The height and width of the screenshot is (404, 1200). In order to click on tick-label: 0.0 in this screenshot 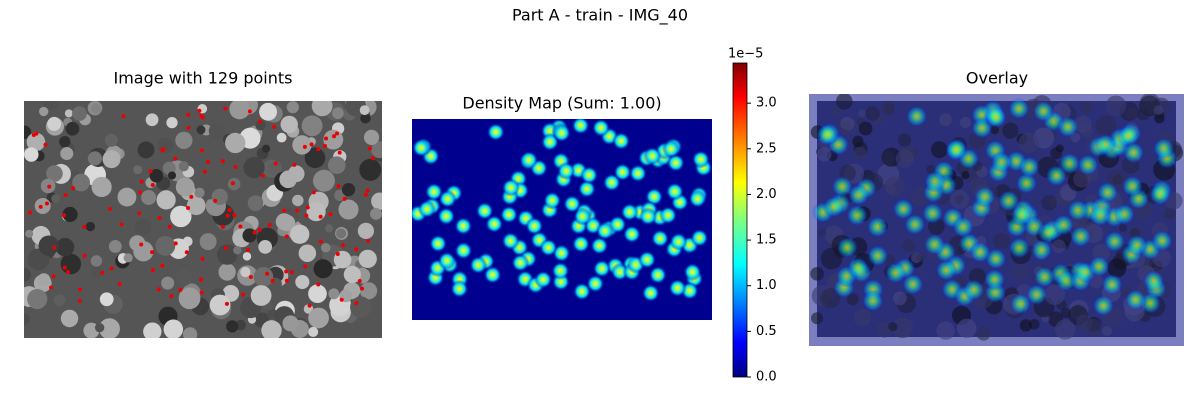, I will do `click(766, 377)`.